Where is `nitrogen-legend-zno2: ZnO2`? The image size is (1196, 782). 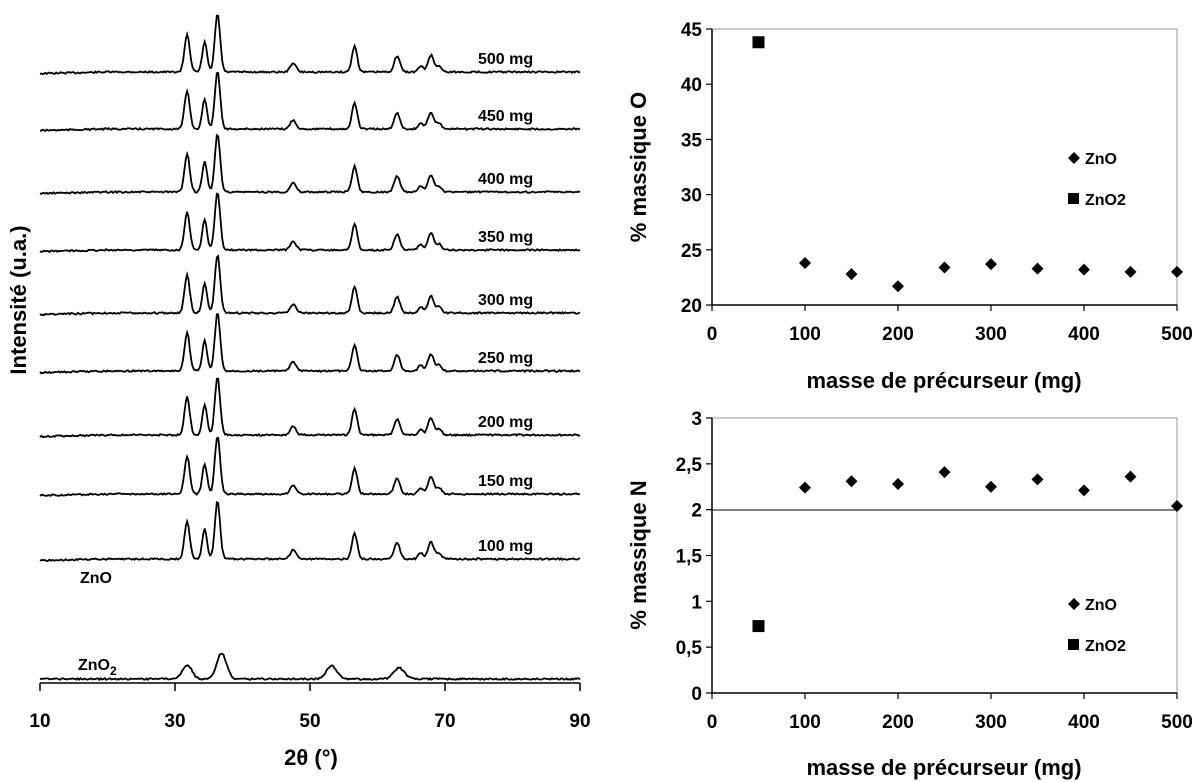
nitrogen-legend-zno2: ZnO2 is located at coordinates (1105, 646).